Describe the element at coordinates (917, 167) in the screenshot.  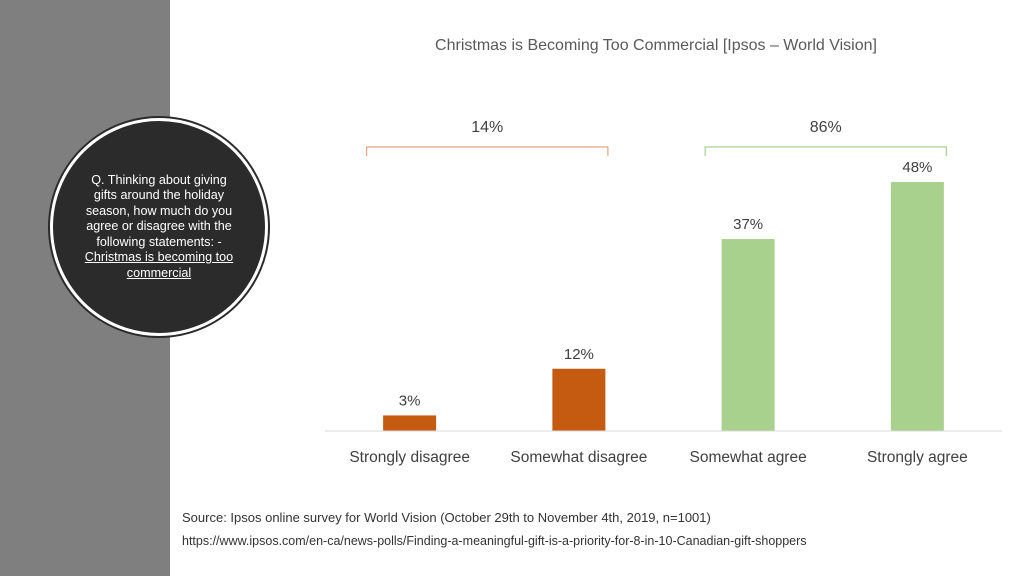
I see `data-label: 48%` at that location.